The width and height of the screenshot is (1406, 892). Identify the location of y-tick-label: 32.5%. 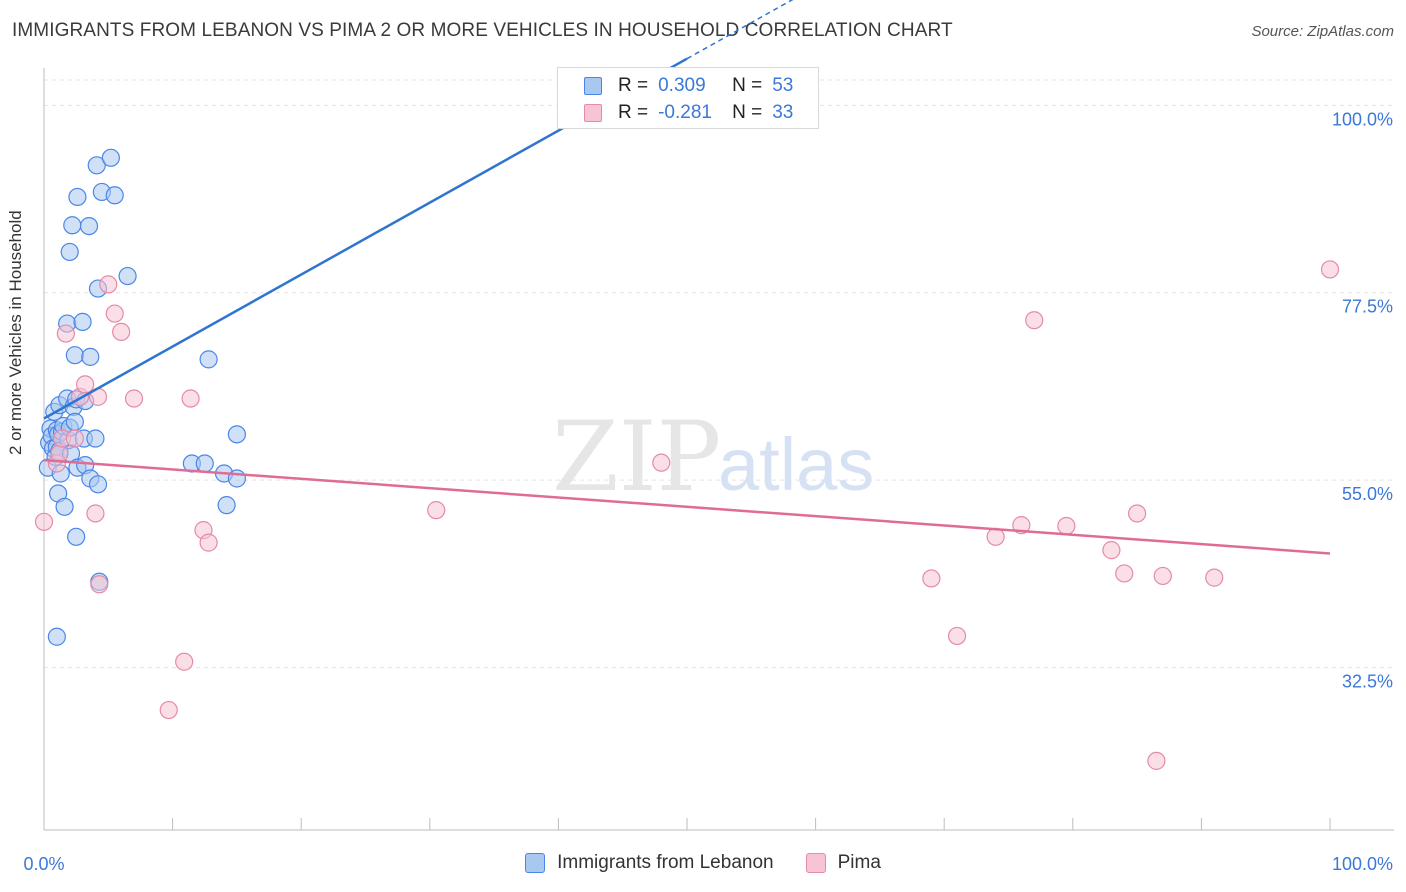
(1367, 682).